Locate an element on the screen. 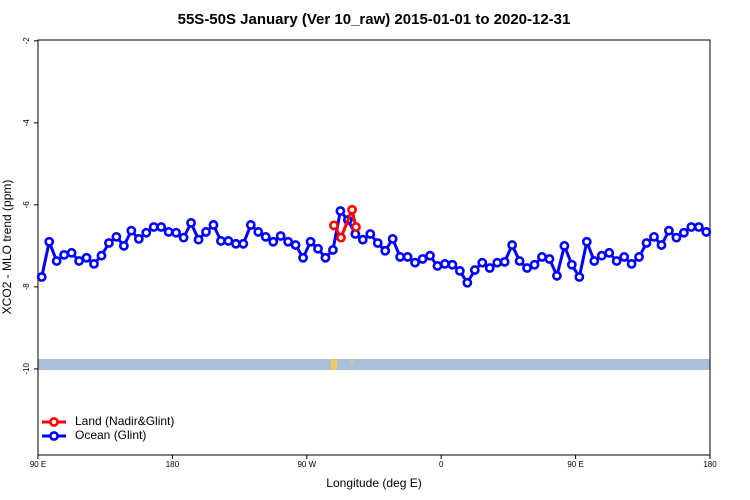 The width and height of the screenshot is (750, 500). series-line is located at coordinates (345, 224).